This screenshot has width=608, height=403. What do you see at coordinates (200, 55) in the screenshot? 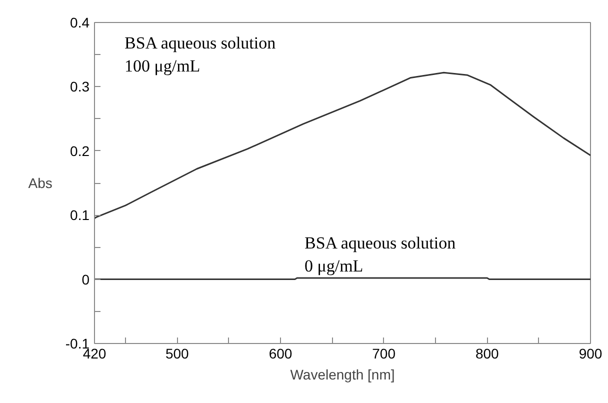
I see `annotation: BSA aqueous solution 100 μg/mL` at bounding box center [200, 55].